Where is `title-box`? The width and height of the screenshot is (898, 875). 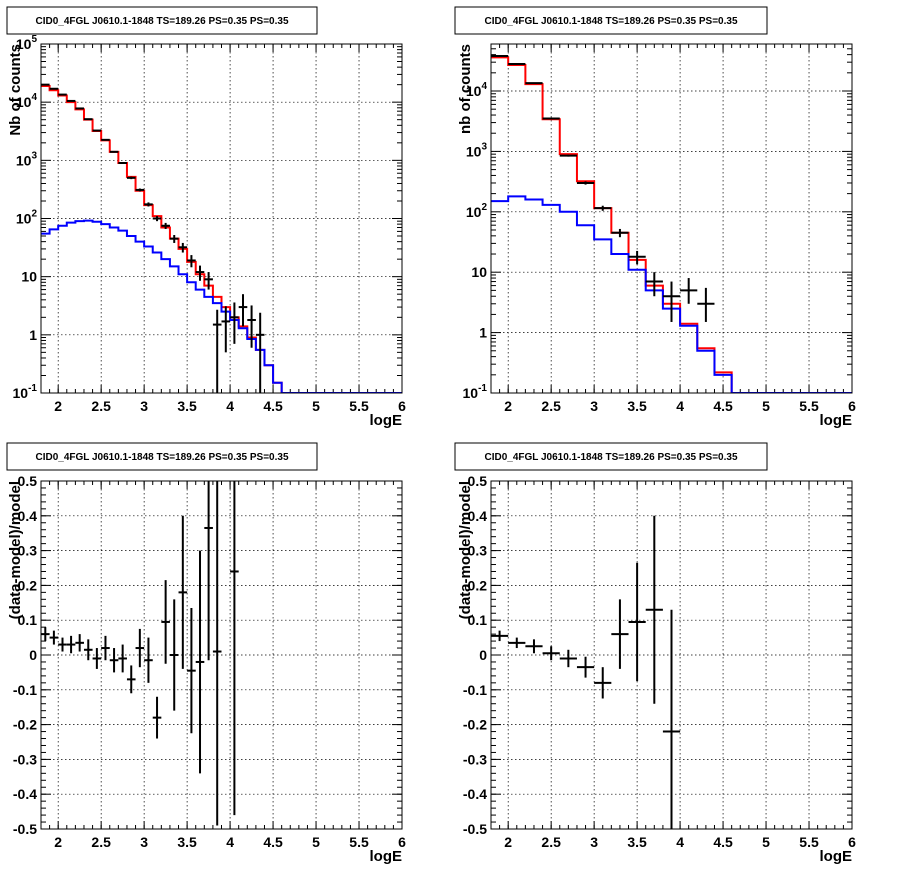 title-box is located at coordinates (162, 456).